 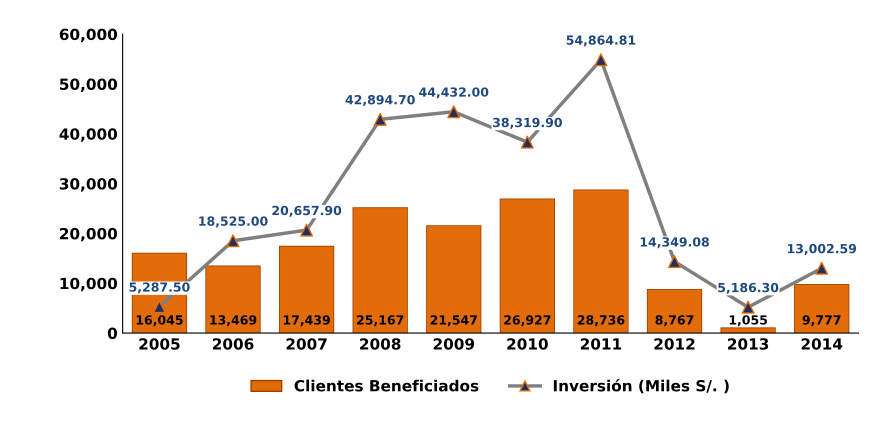 I want to click on x-tick-label: 2007, so click(x=306, y=344).